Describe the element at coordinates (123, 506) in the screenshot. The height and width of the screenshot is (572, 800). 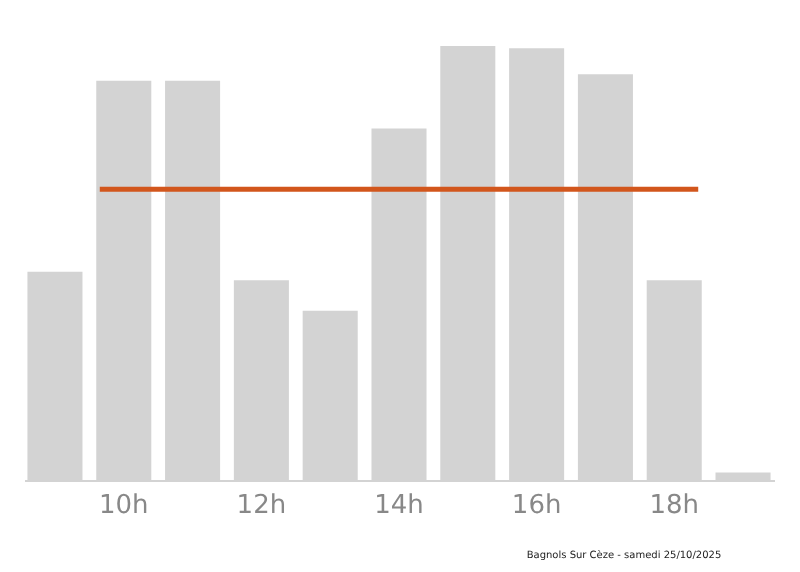
I see `x-tick-label: 10h` at that location.